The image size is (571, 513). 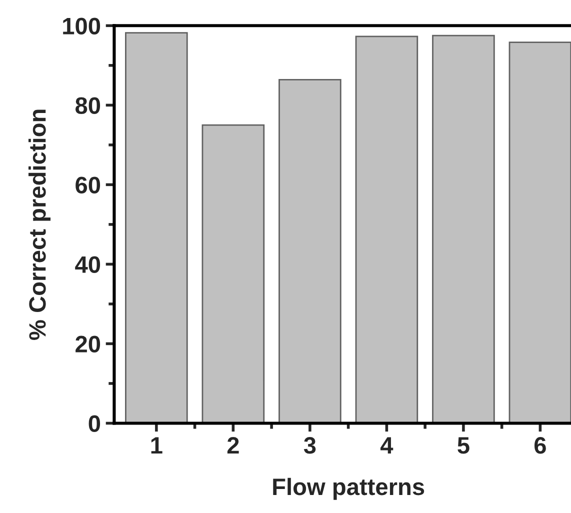 I want to click on y-tick-label: 100, so click(x=81, y=26).